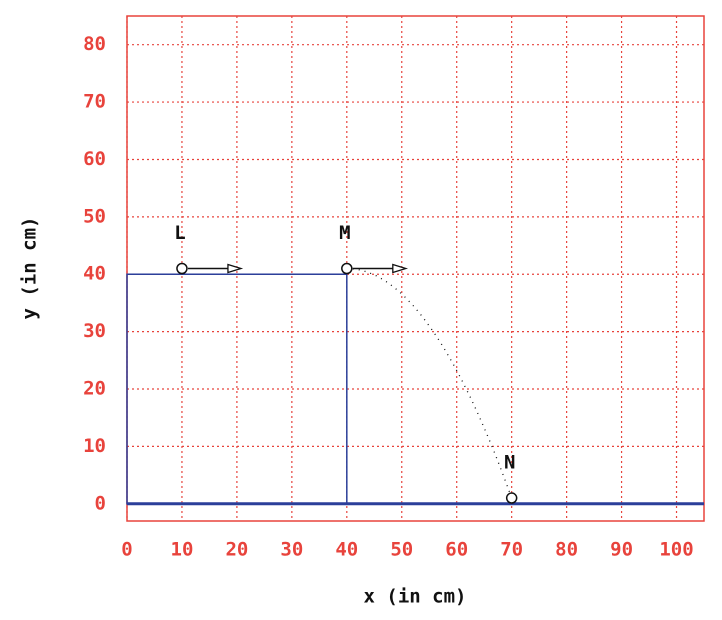 The image size is (722, 620). Describe the element at coordinates (94, 331) in the screenshot. I see `y-tick-label: 30` at that location.